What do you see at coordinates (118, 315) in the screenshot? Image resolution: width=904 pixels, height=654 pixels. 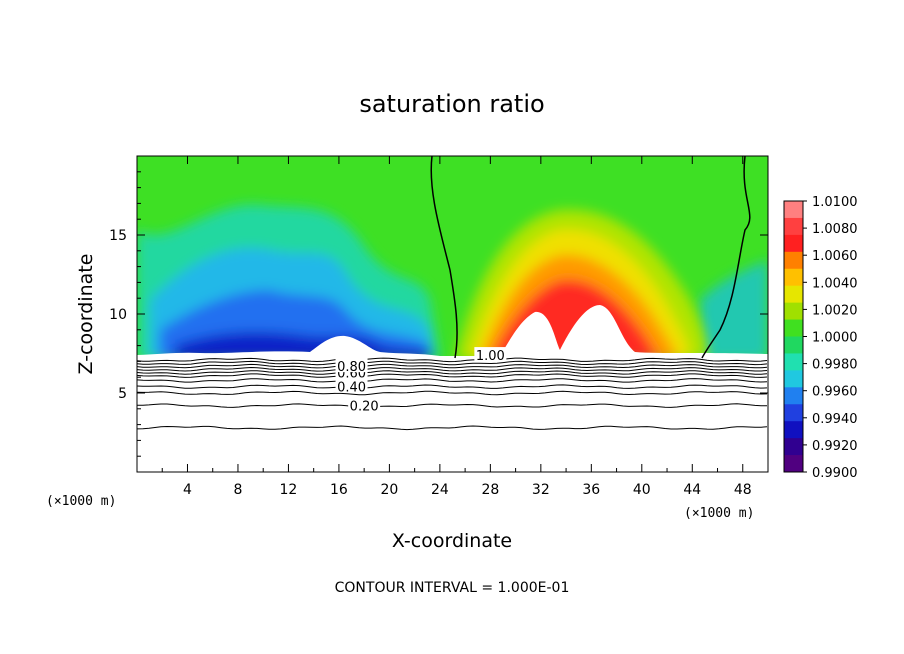 I see `y-tick-label: 10` at bounding box center [118, 315].